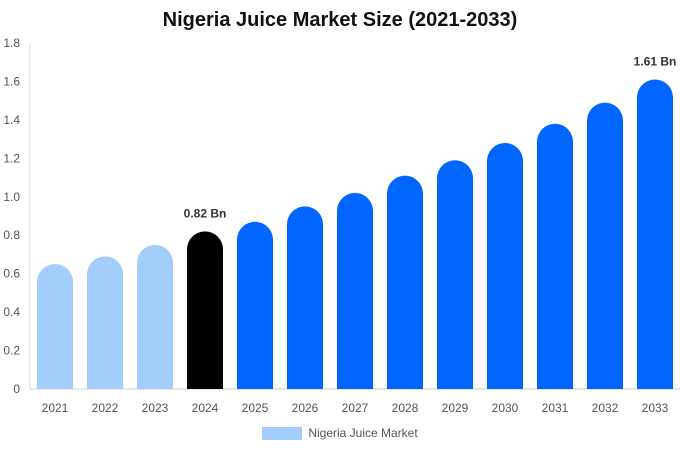  I want to click on bar-2029, so click(455, 274).